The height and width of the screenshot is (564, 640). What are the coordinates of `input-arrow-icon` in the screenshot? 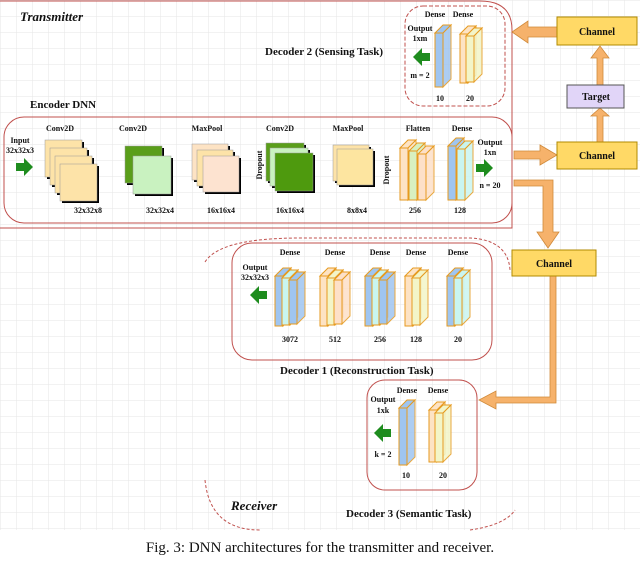 It's located at (24, 167).